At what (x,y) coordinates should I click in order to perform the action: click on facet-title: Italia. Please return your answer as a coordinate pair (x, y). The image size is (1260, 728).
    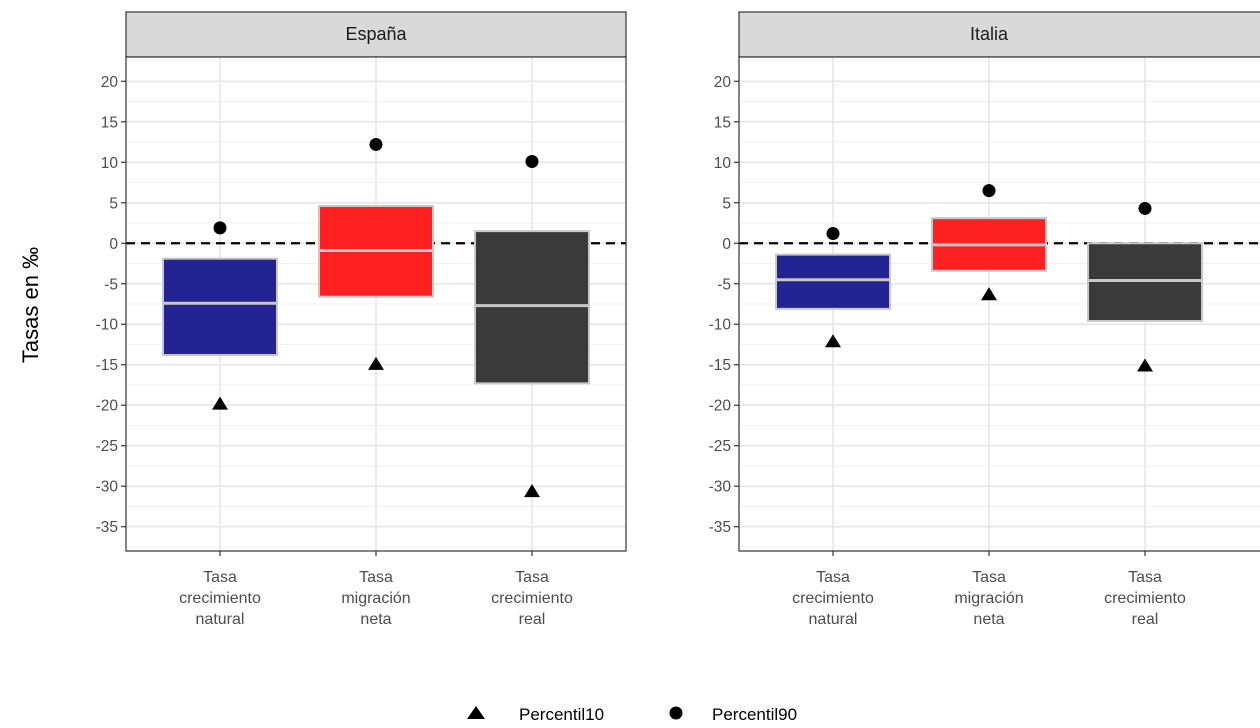
    Looking at the image, I should click on (989, 34).